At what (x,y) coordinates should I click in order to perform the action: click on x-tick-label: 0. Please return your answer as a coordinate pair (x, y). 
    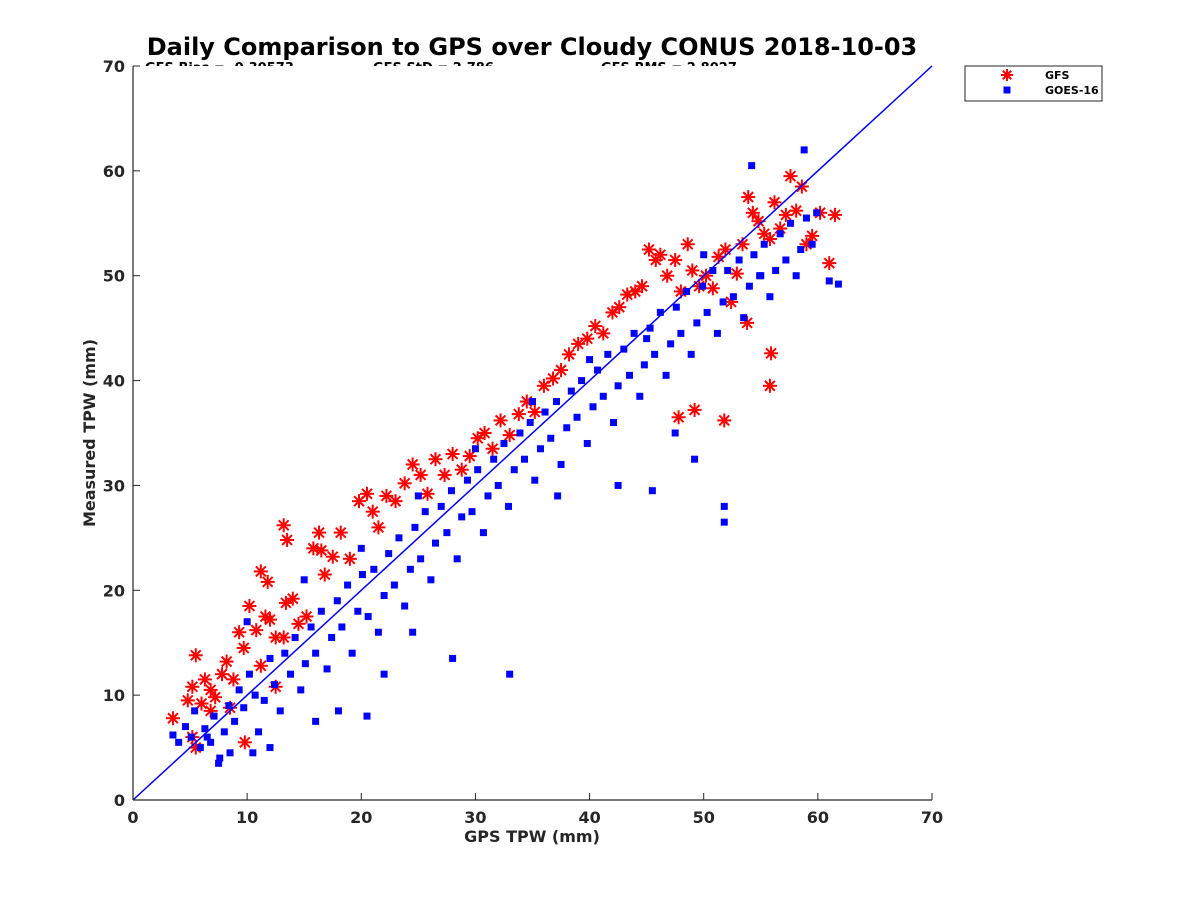
    Looking at the image, I should click on (132, 817).